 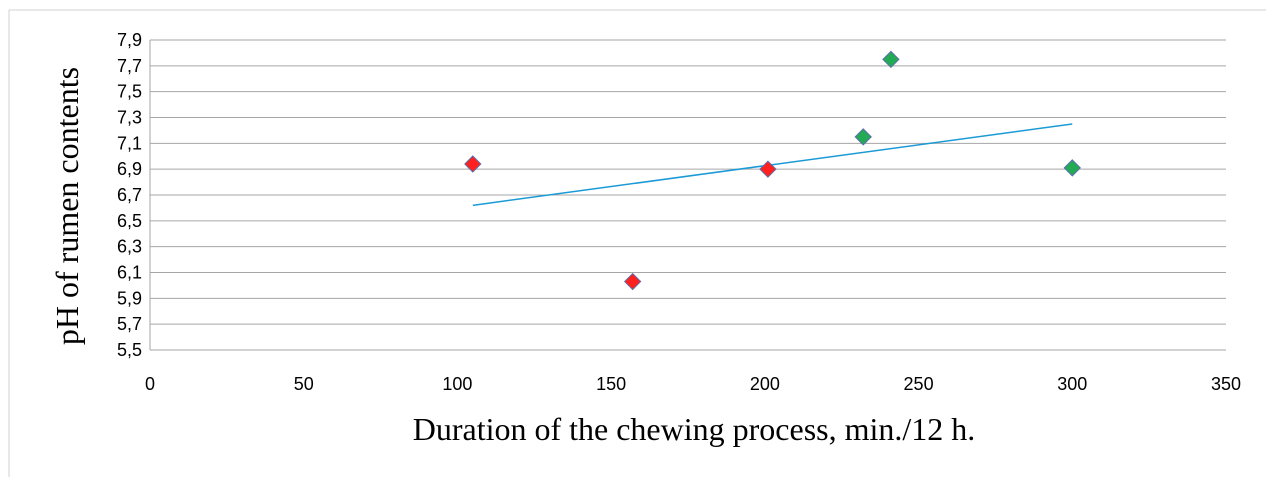 I want to click on y-tick-label: 7,5, so click(x=129, y=92).